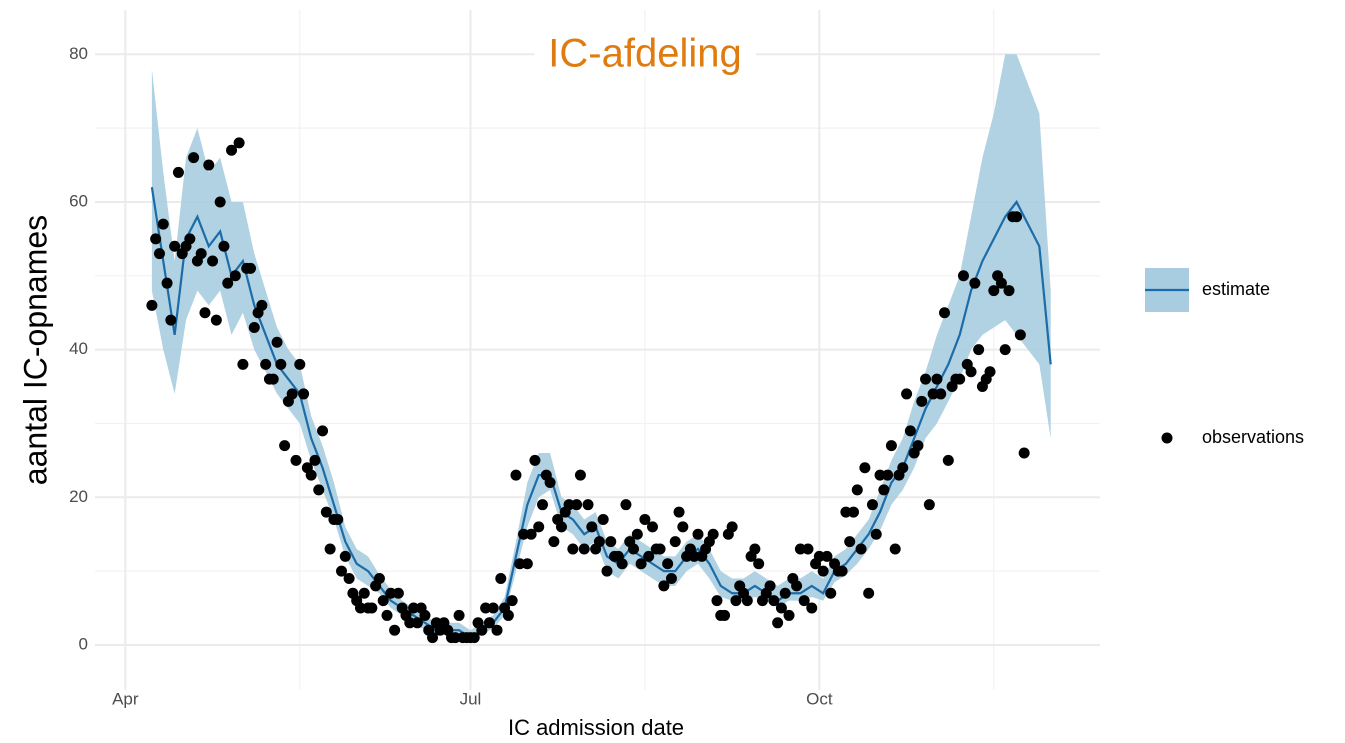 This screenshot has height=743, width=1345. I want to click on x-tick-label: Oct, so click(819, 698).